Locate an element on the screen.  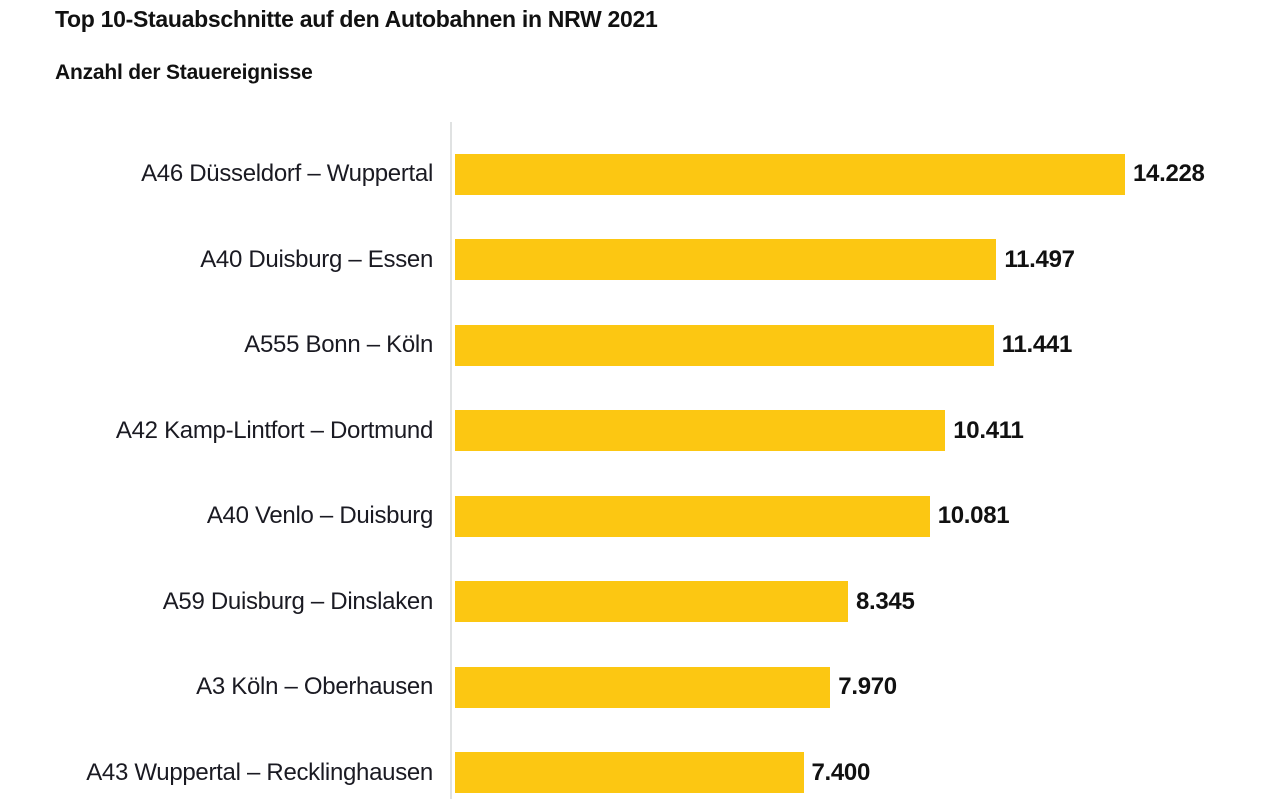
y-axis-line is located at coordinates (451, 460).